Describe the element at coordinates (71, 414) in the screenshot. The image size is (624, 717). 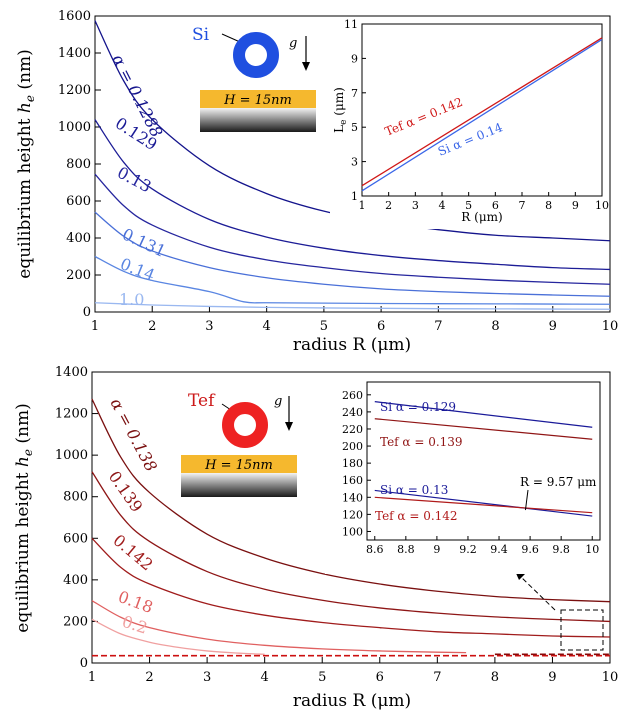
I see `bottom-ytick-label: 1200` at that location.